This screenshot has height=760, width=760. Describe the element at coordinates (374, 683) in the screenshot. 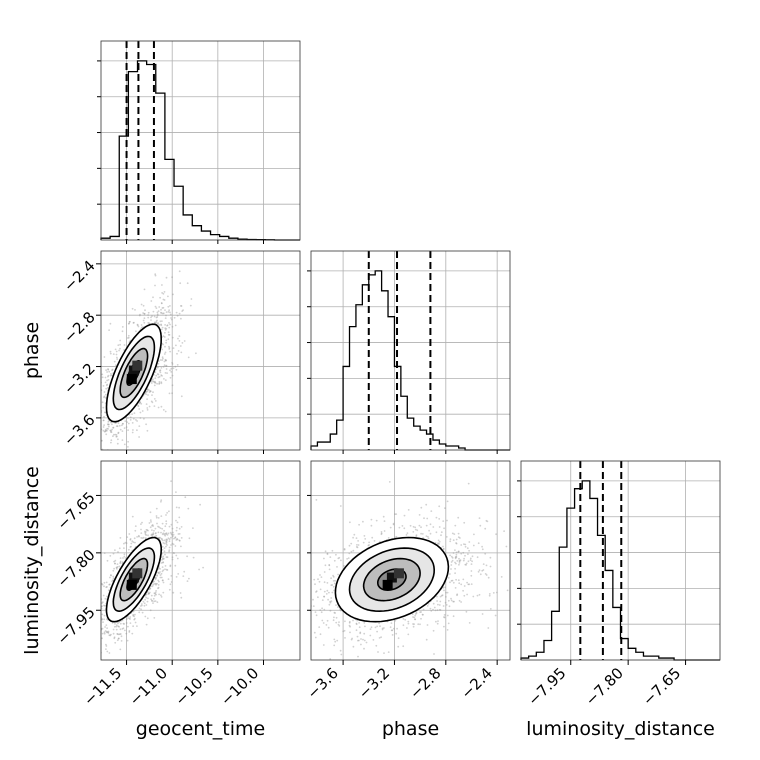

I see `x-tick-label: −3.2` at that location.